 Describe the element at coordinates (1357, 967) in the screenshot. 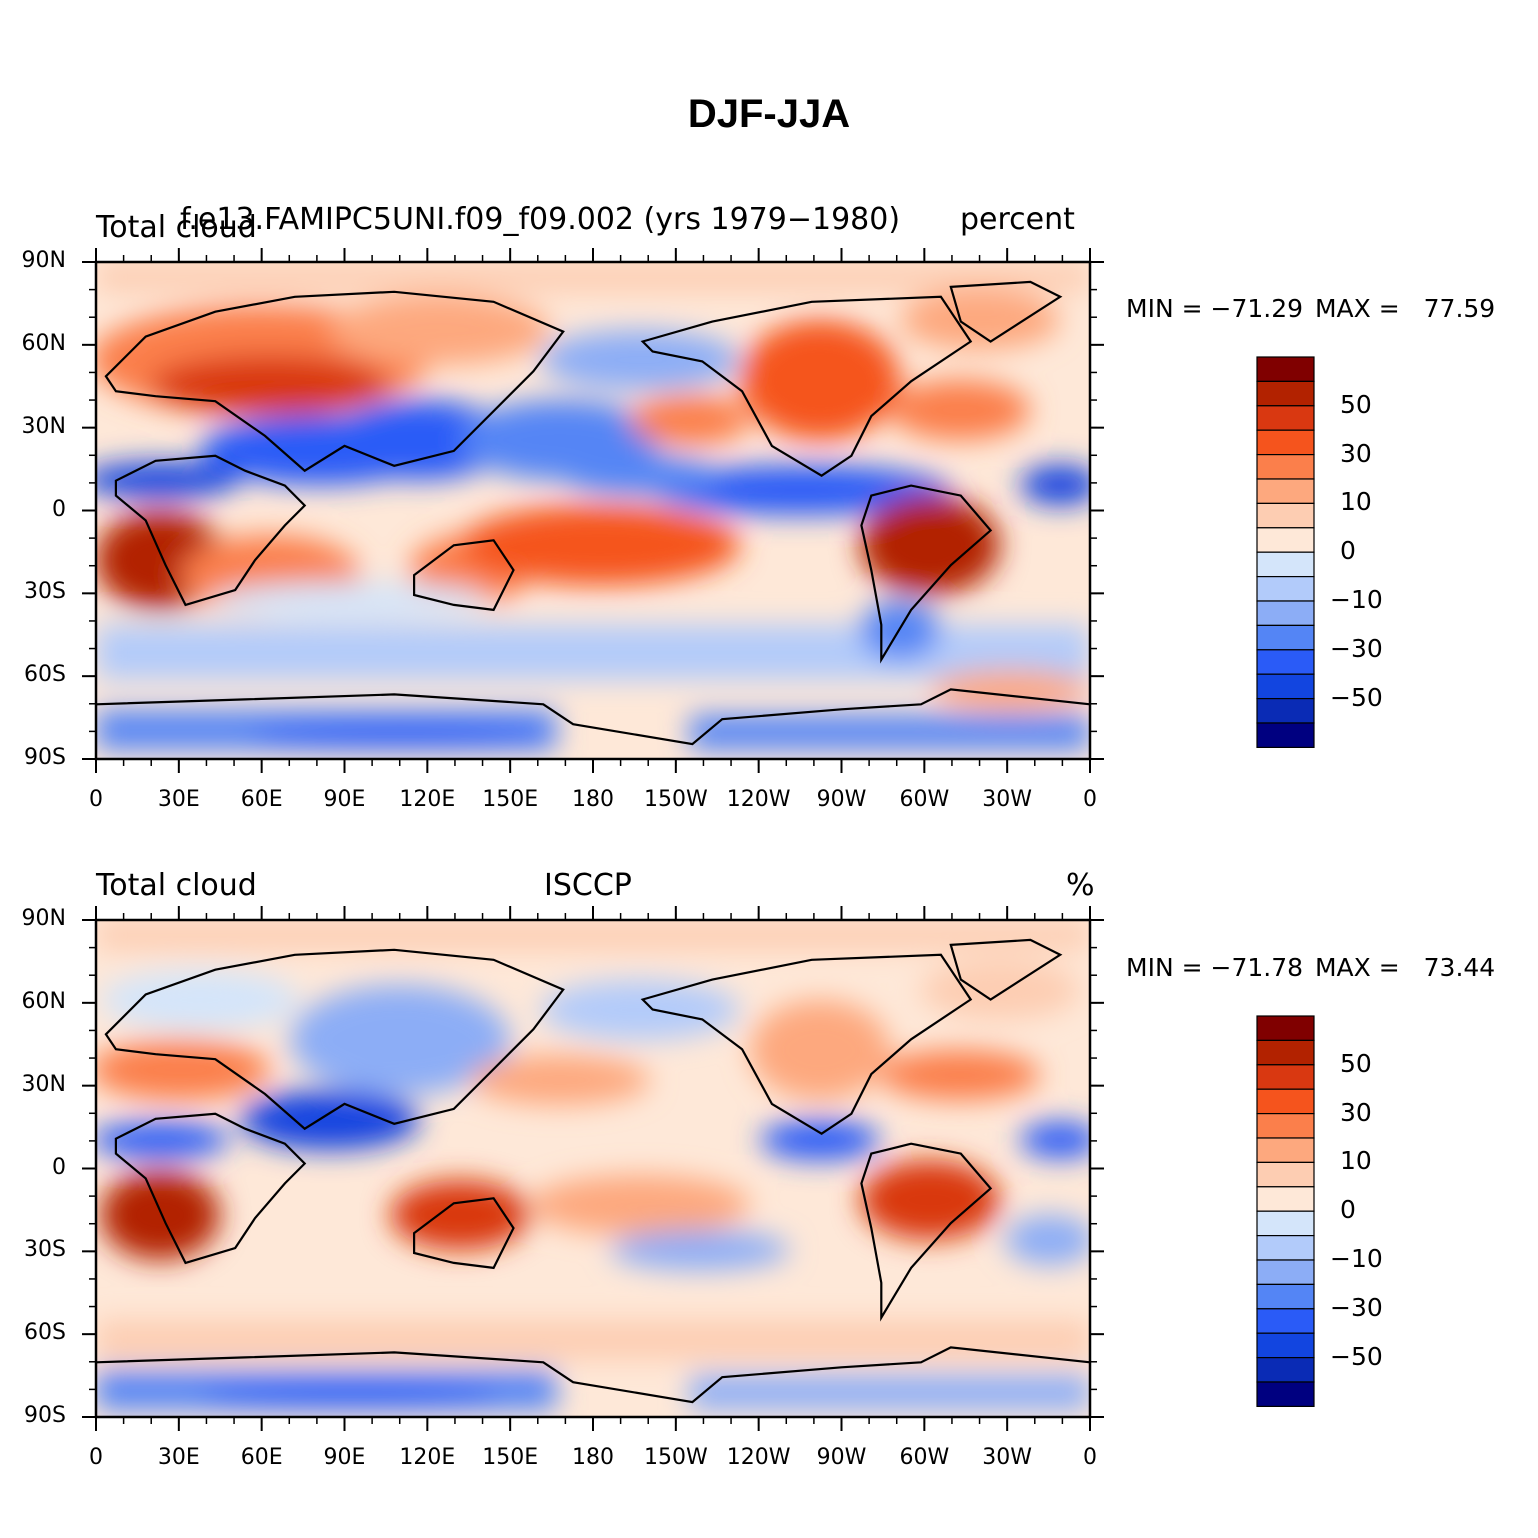

I see `panel2-max-label: MAX =` at that location.